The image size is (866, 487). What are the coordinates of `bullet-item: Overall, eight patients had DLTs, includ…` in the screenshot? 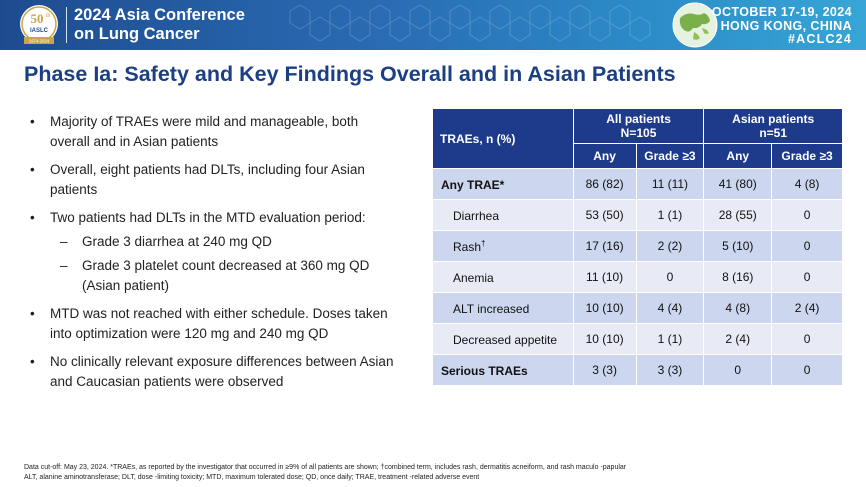 It's located at (214, 180).